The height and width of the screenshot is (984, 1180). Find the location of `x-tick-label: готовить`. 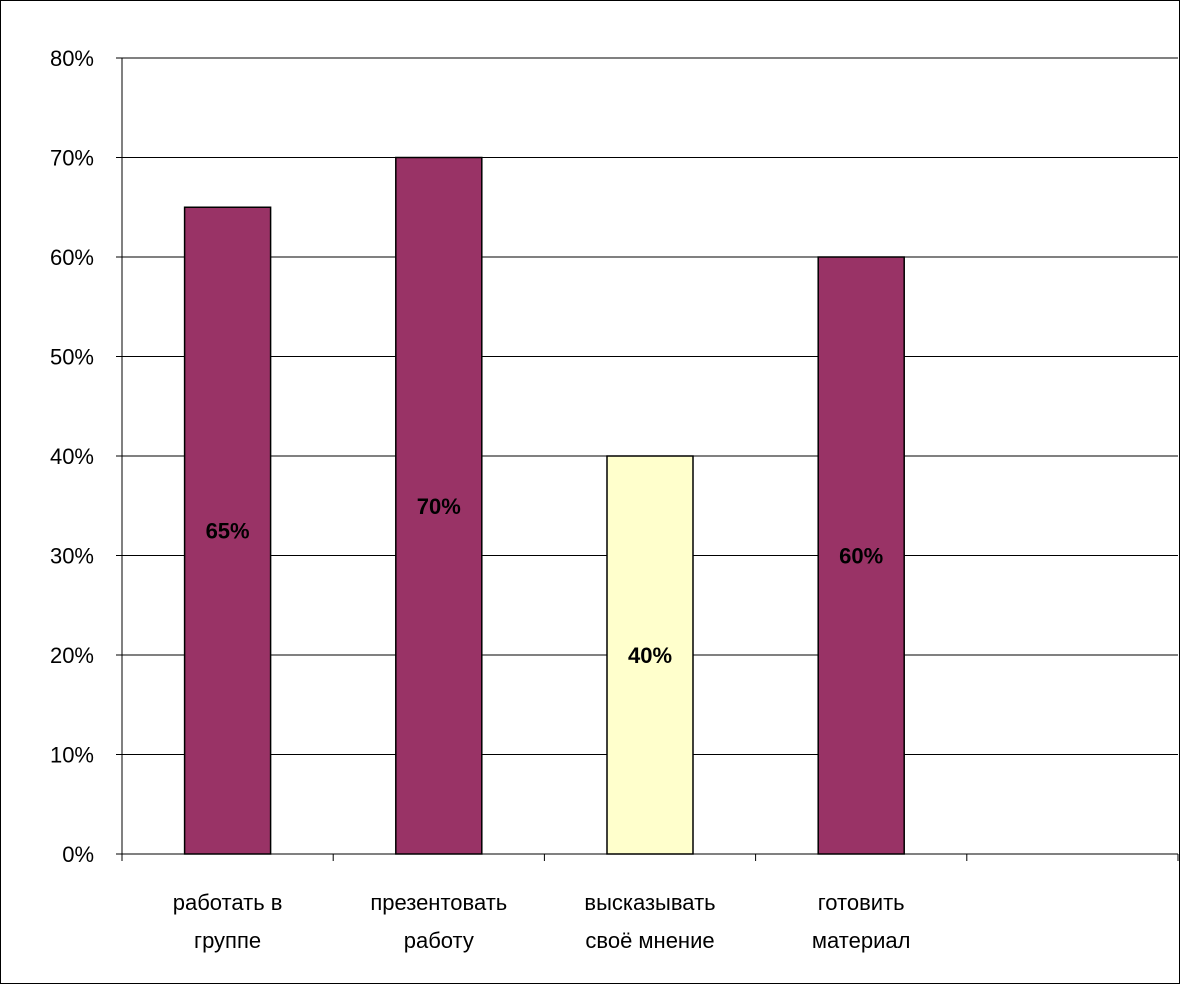

x-tick-label: готовить is located at coordinates (861, 902).